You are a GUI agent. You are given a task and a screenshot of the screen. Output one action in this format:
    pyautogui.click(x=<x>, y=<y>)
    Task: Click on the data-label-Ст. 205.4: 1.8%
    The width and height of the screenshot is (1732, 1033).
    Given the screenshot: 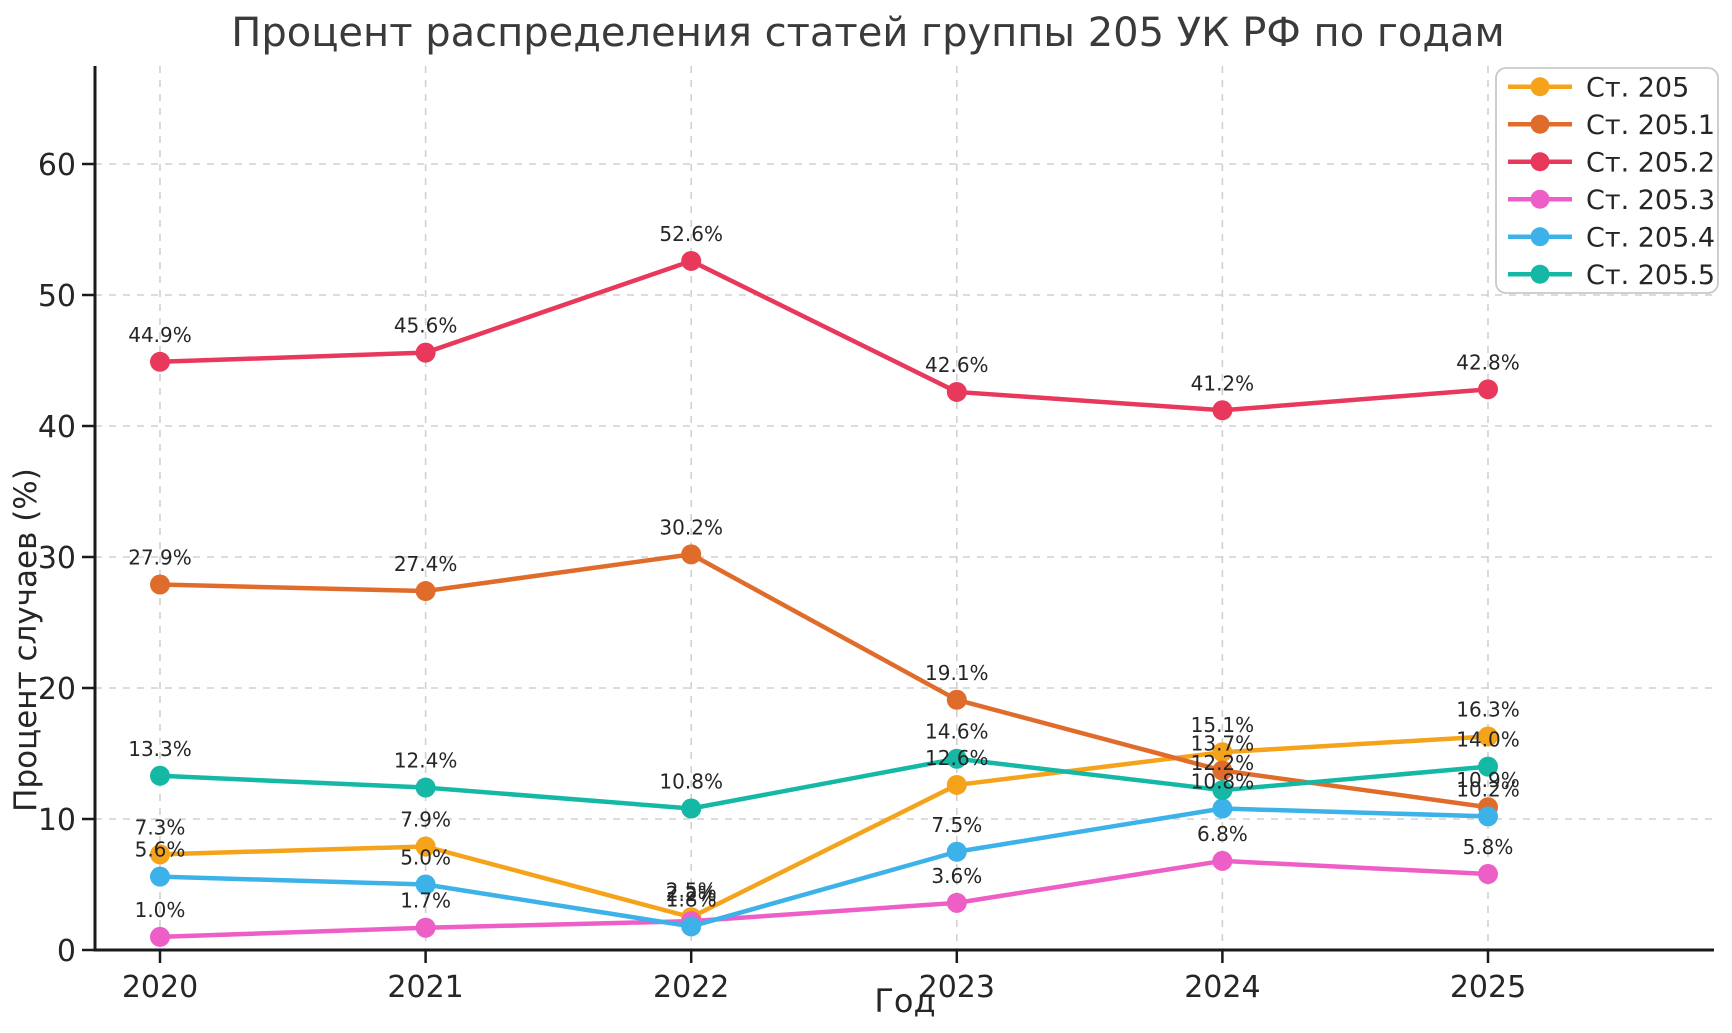 What is the action you would take?
    pyautogui.click(x=691, y=899)
    